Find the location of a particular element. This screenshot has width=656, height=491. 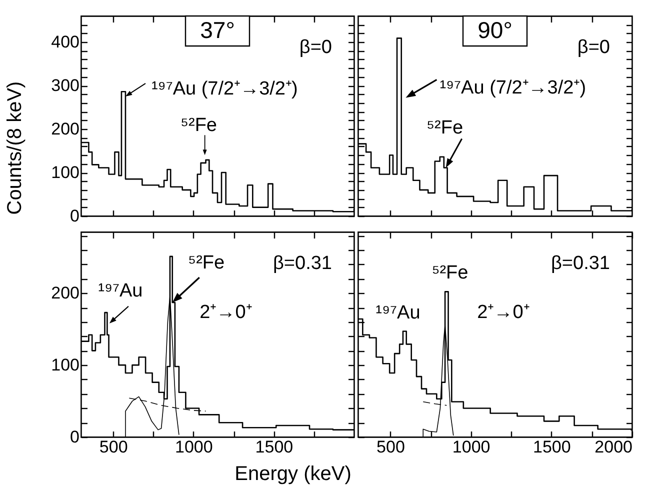

y-tick-label: 300 is located at coordinates (65, 86).